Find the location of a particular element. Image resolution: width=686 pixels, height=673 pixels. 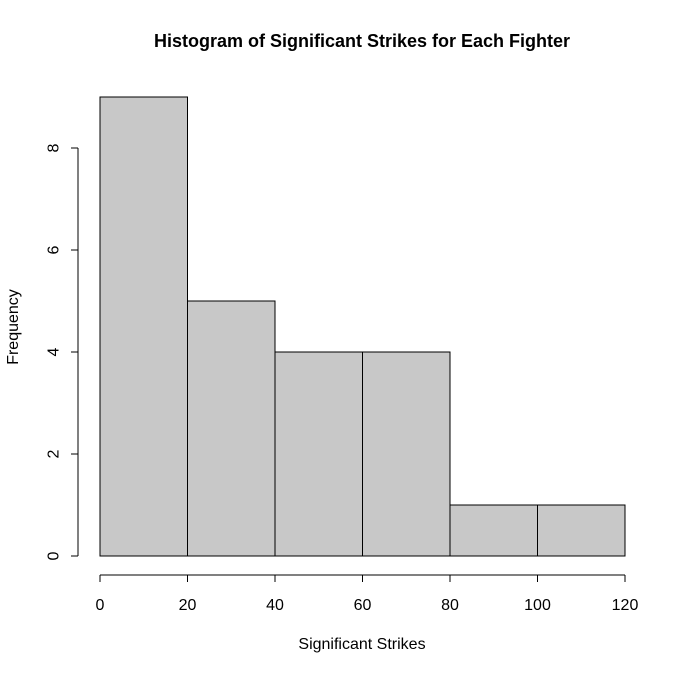

x-tick-label-4: 80 is located at coordinates (450, 605).